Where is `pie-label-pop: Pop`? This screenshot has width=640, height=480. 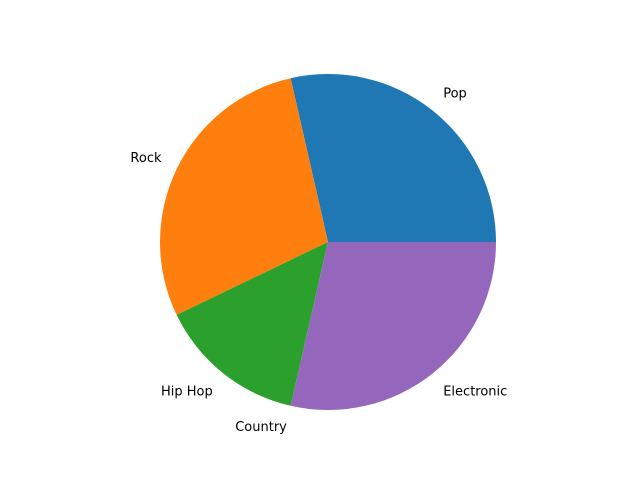
pie-label-pop: Pop is located at coordinates (455, 94).